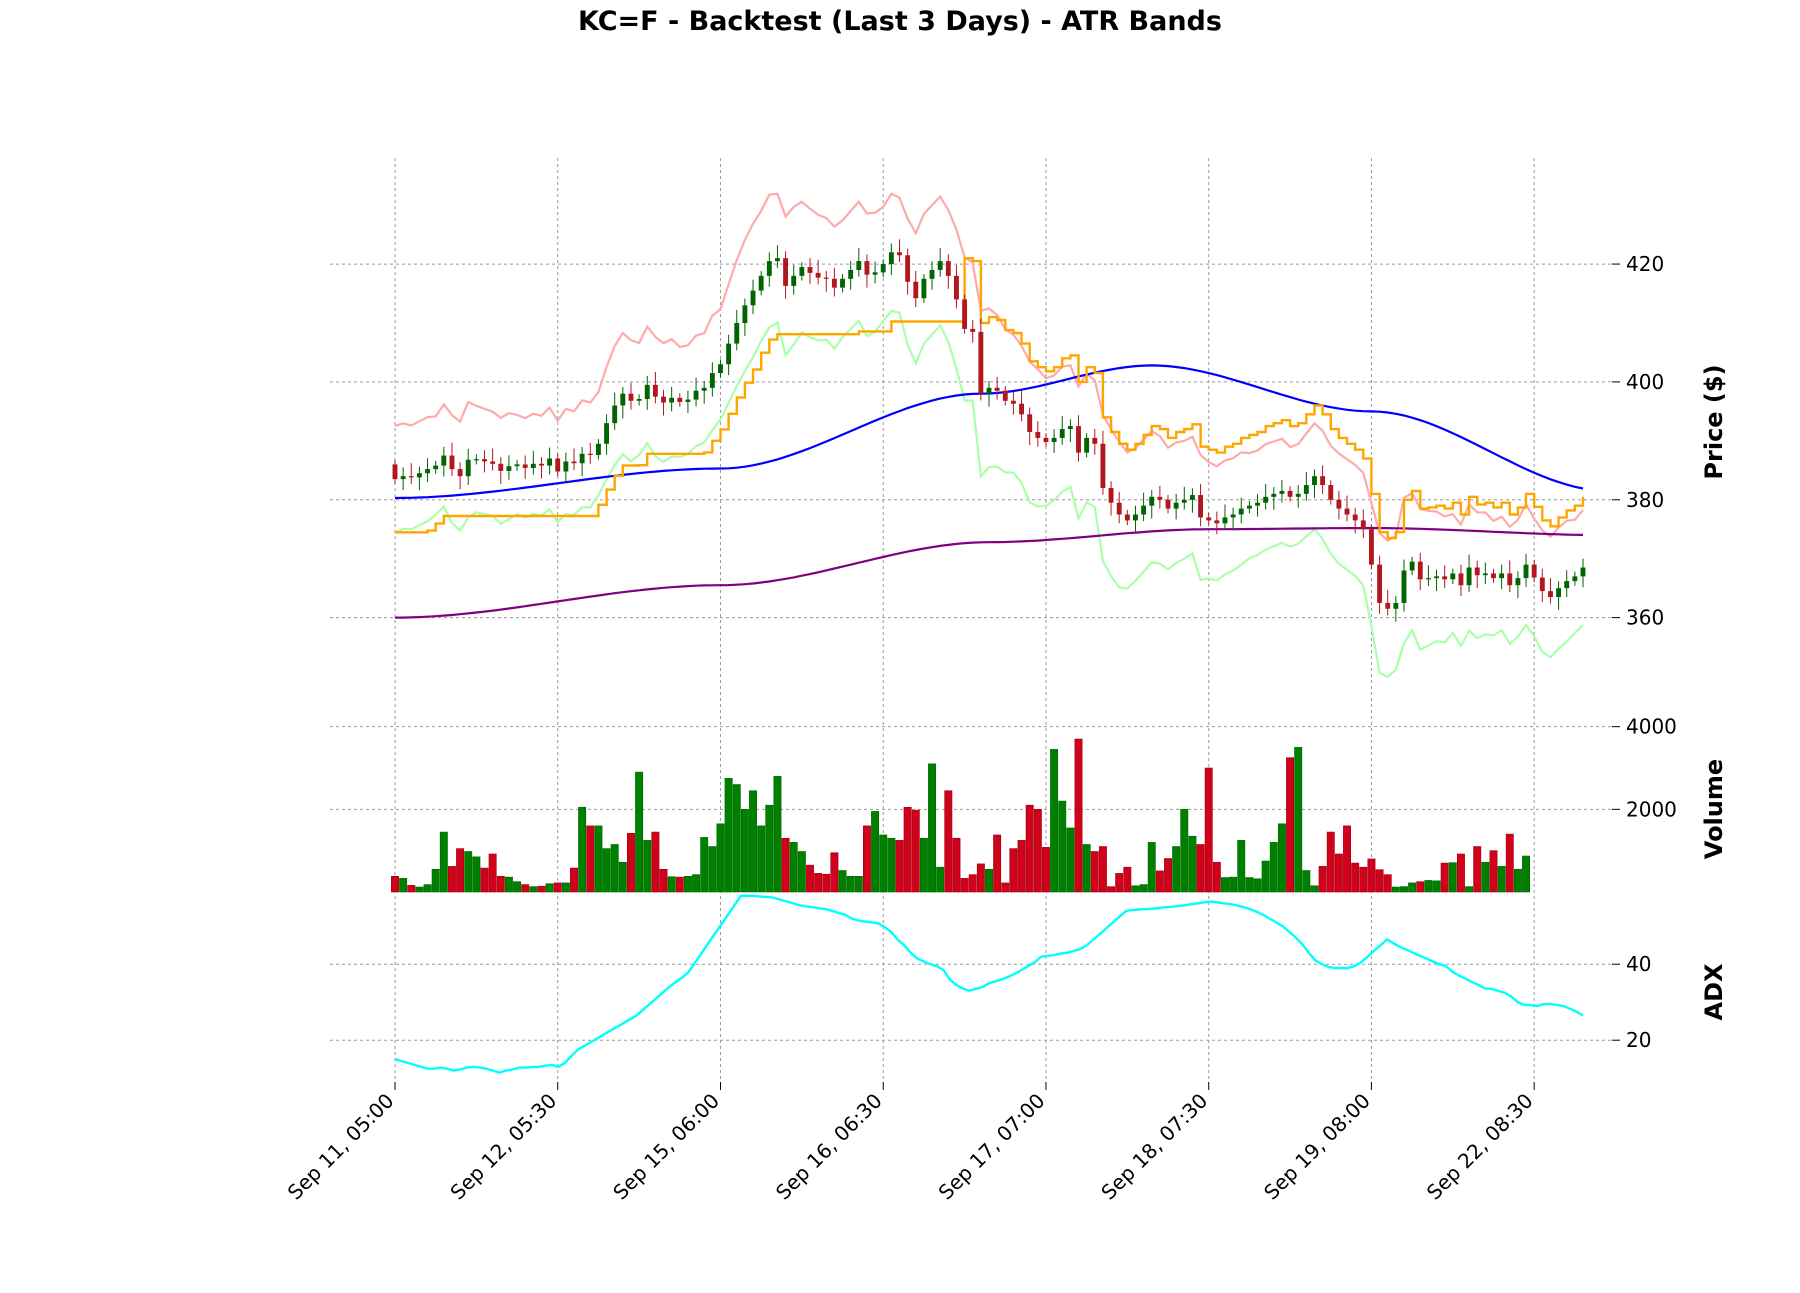 The width and height of the screenshot is (1800, 1293). What do you see at coordinates (1154, 1147) in the screenshot?
I see `x-tick-label: Sep 18, 07:30` at bounding box center [1154, 1147].